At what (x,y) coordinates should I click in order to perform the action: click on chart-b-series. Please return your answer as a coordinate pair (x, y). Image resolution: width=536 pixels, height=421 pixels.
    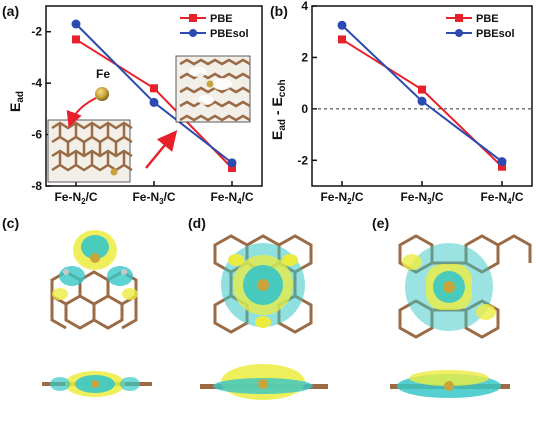
    Looking at the image, I should click on (422, 95).